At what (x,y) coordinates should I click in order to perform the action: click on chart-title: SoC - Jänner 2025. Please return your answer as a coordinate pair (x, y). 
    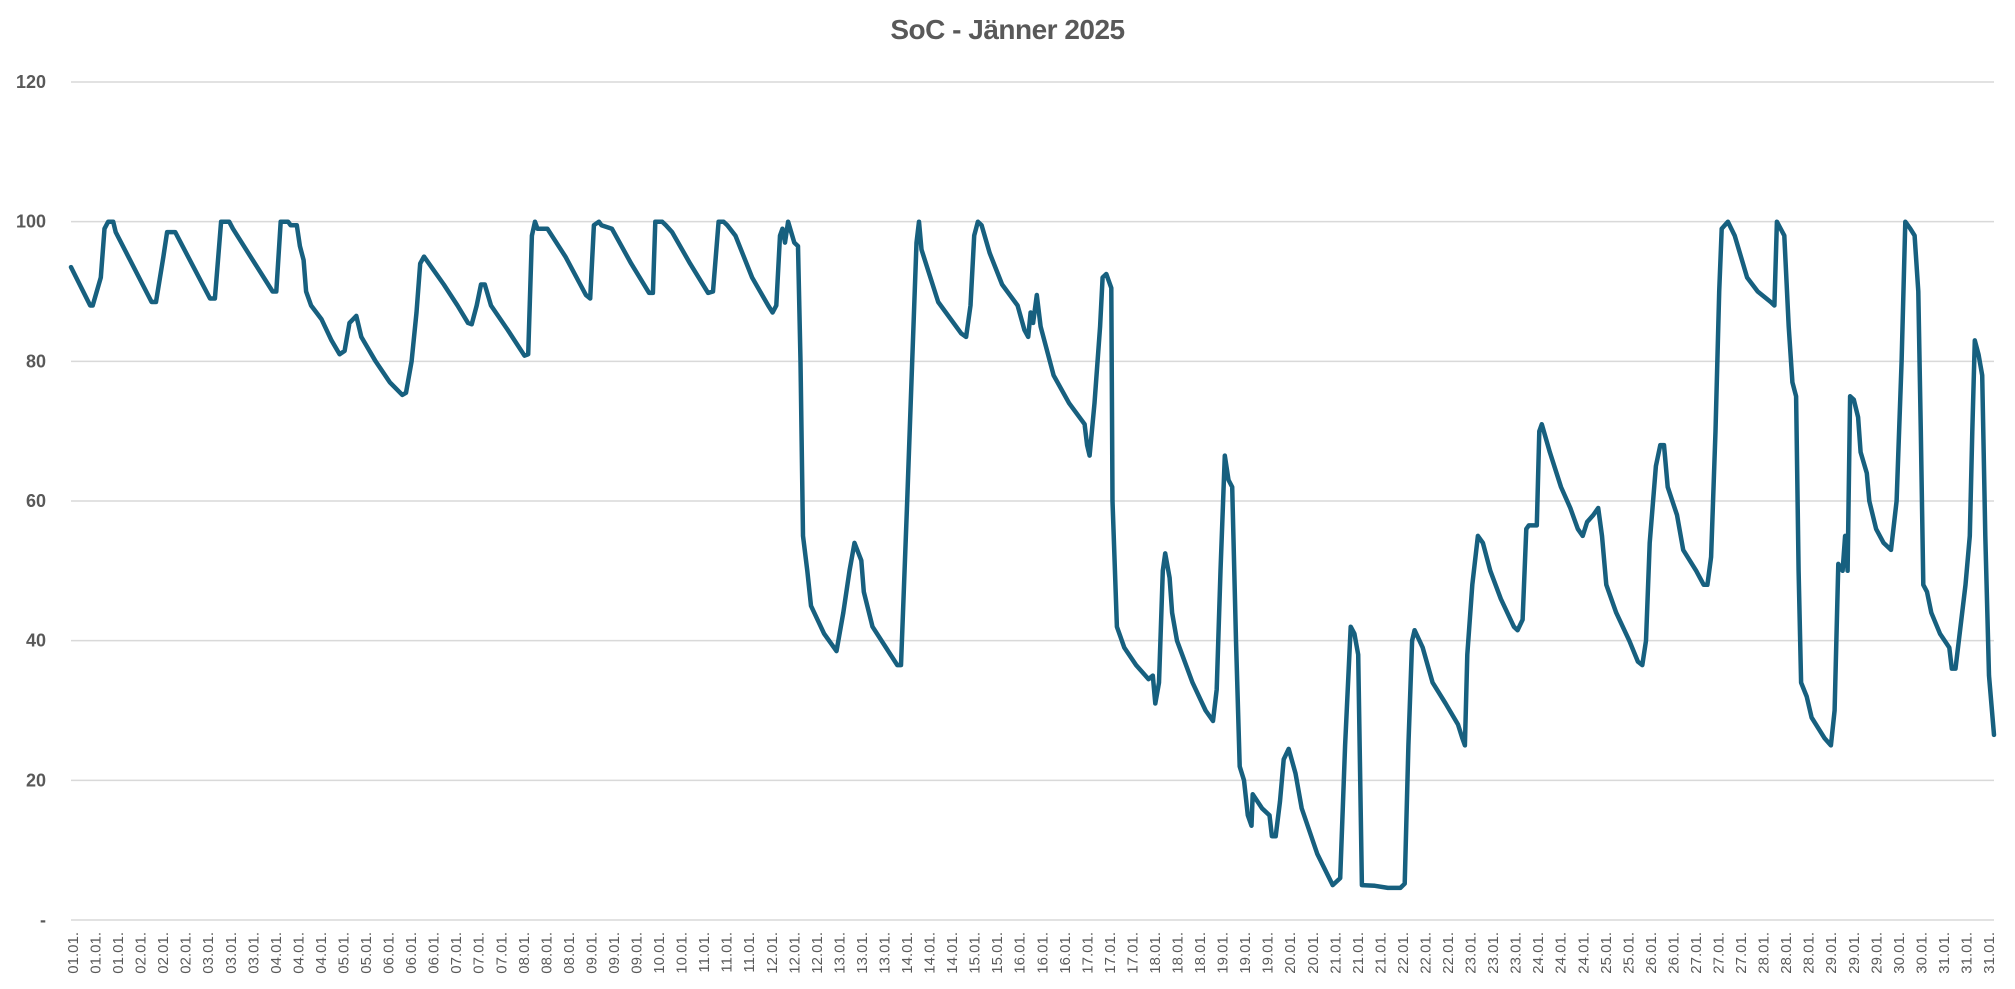
    Looking at the image, I should click on (1007, 29).